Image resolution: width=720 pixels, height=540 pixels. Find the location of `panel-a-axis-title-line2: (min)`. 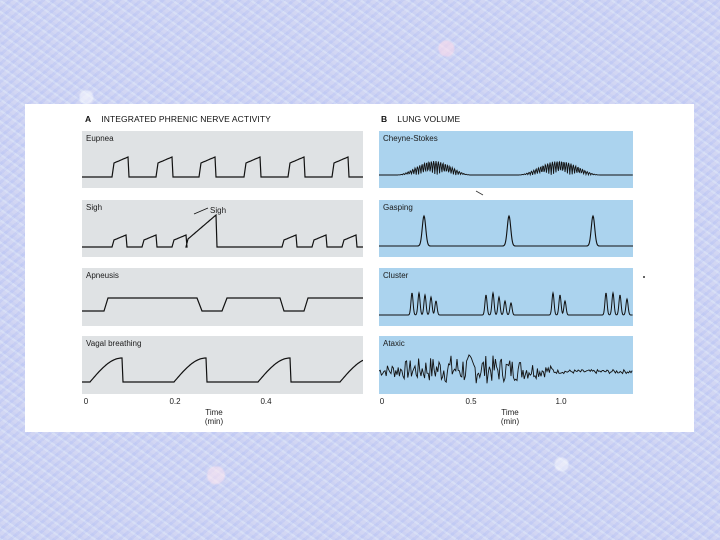

panel-a-axis-title-line2: (min) is located at coordinates (214, 421).